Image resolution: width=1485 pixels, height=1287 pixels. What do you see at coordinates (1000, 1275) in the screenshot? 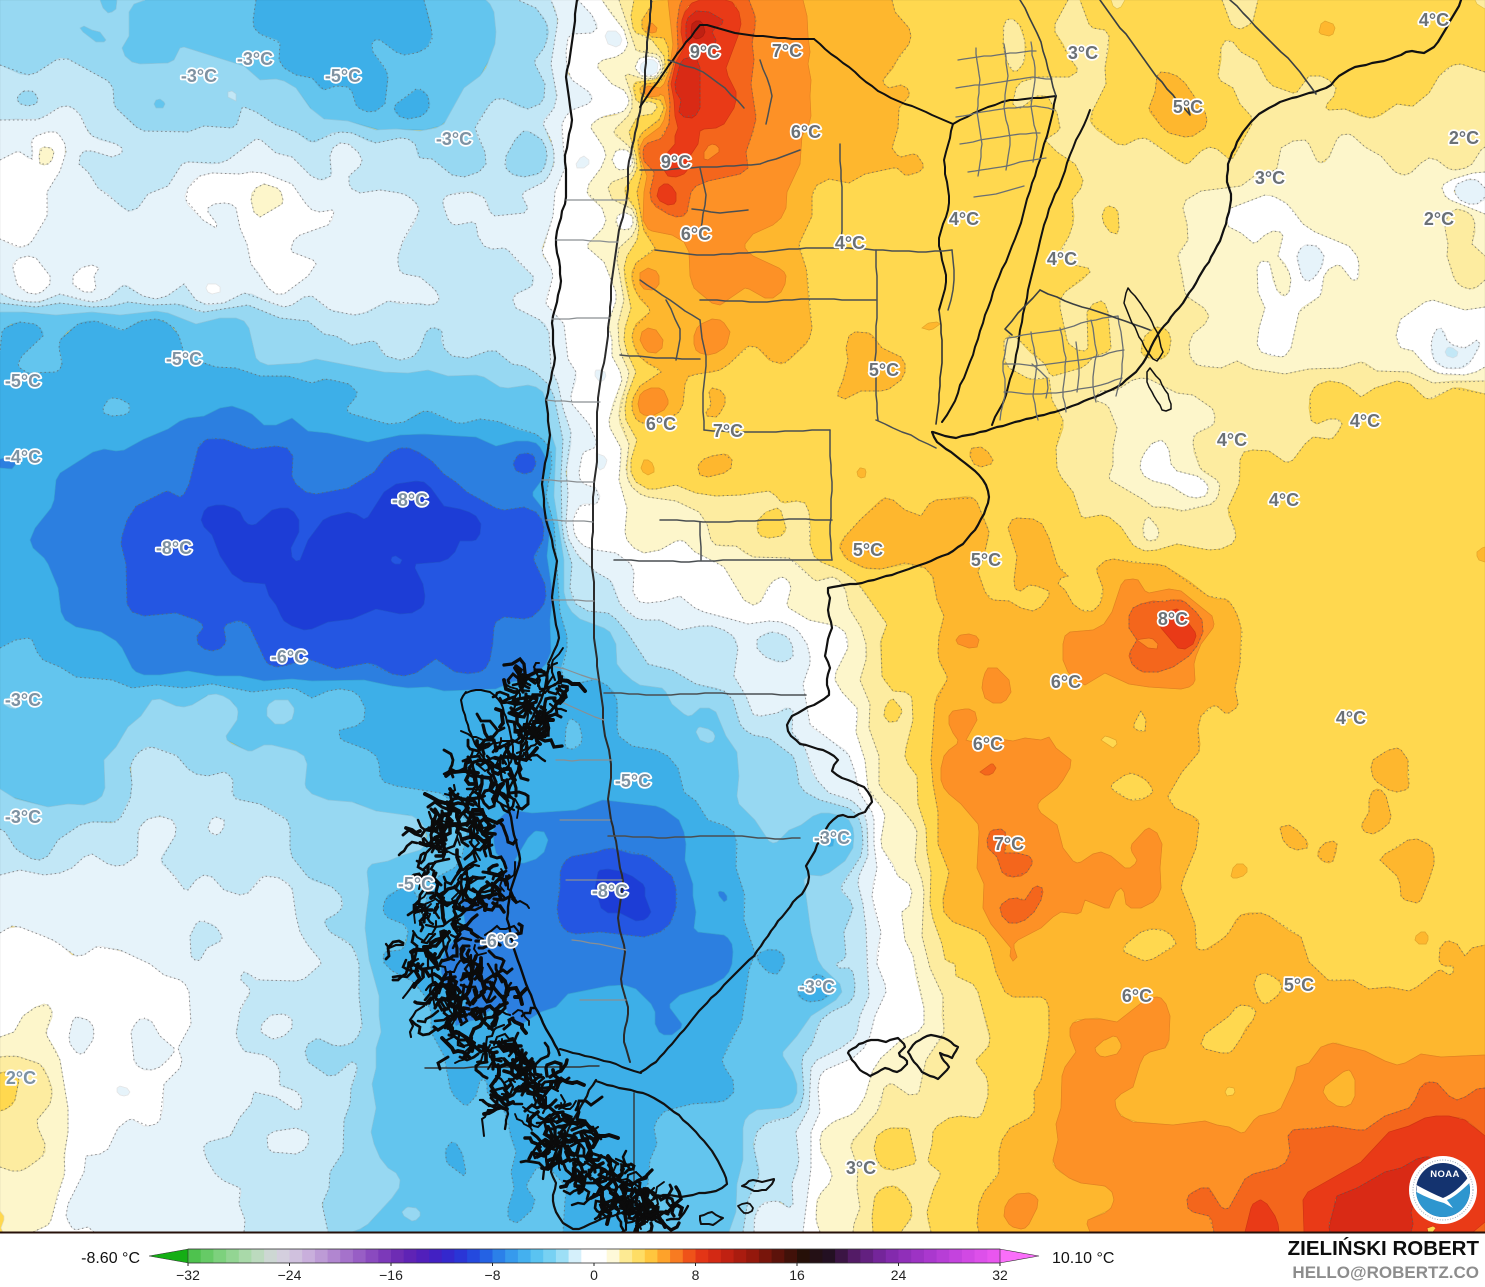
I see `svg-text: 32` at bounding box center [1000, 1275].